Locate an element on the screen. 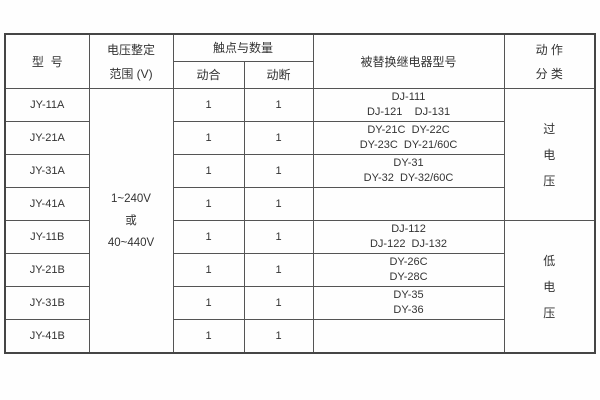  header-normally-closed: 动断 is located at coordinates (278, 75).